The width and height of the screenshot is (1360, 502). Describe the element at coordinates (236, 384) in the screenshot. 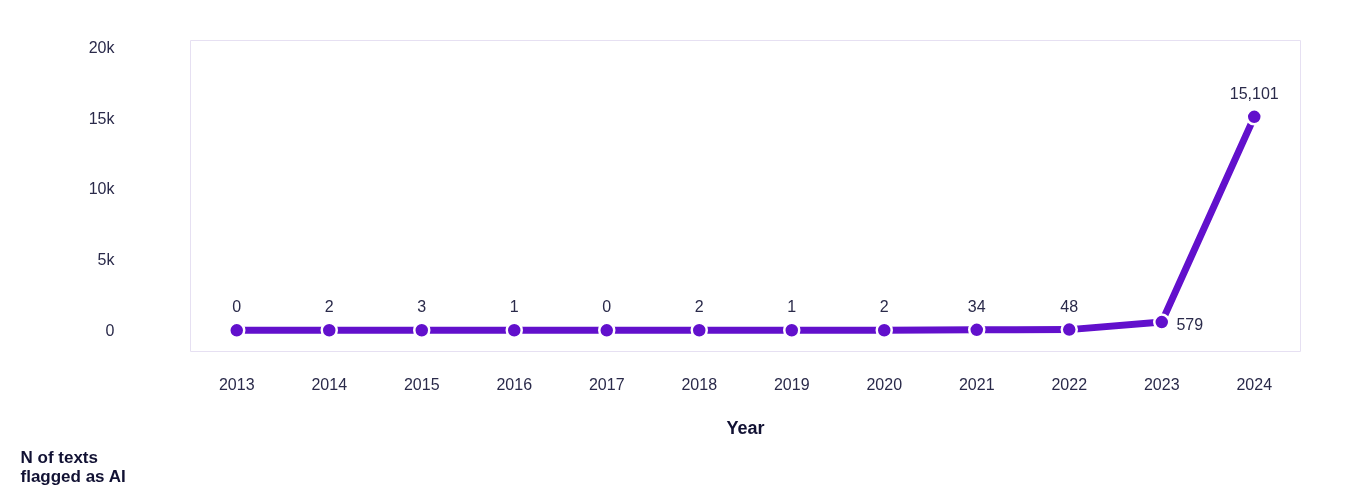

I see `x-tick-label: 2013` at that location.